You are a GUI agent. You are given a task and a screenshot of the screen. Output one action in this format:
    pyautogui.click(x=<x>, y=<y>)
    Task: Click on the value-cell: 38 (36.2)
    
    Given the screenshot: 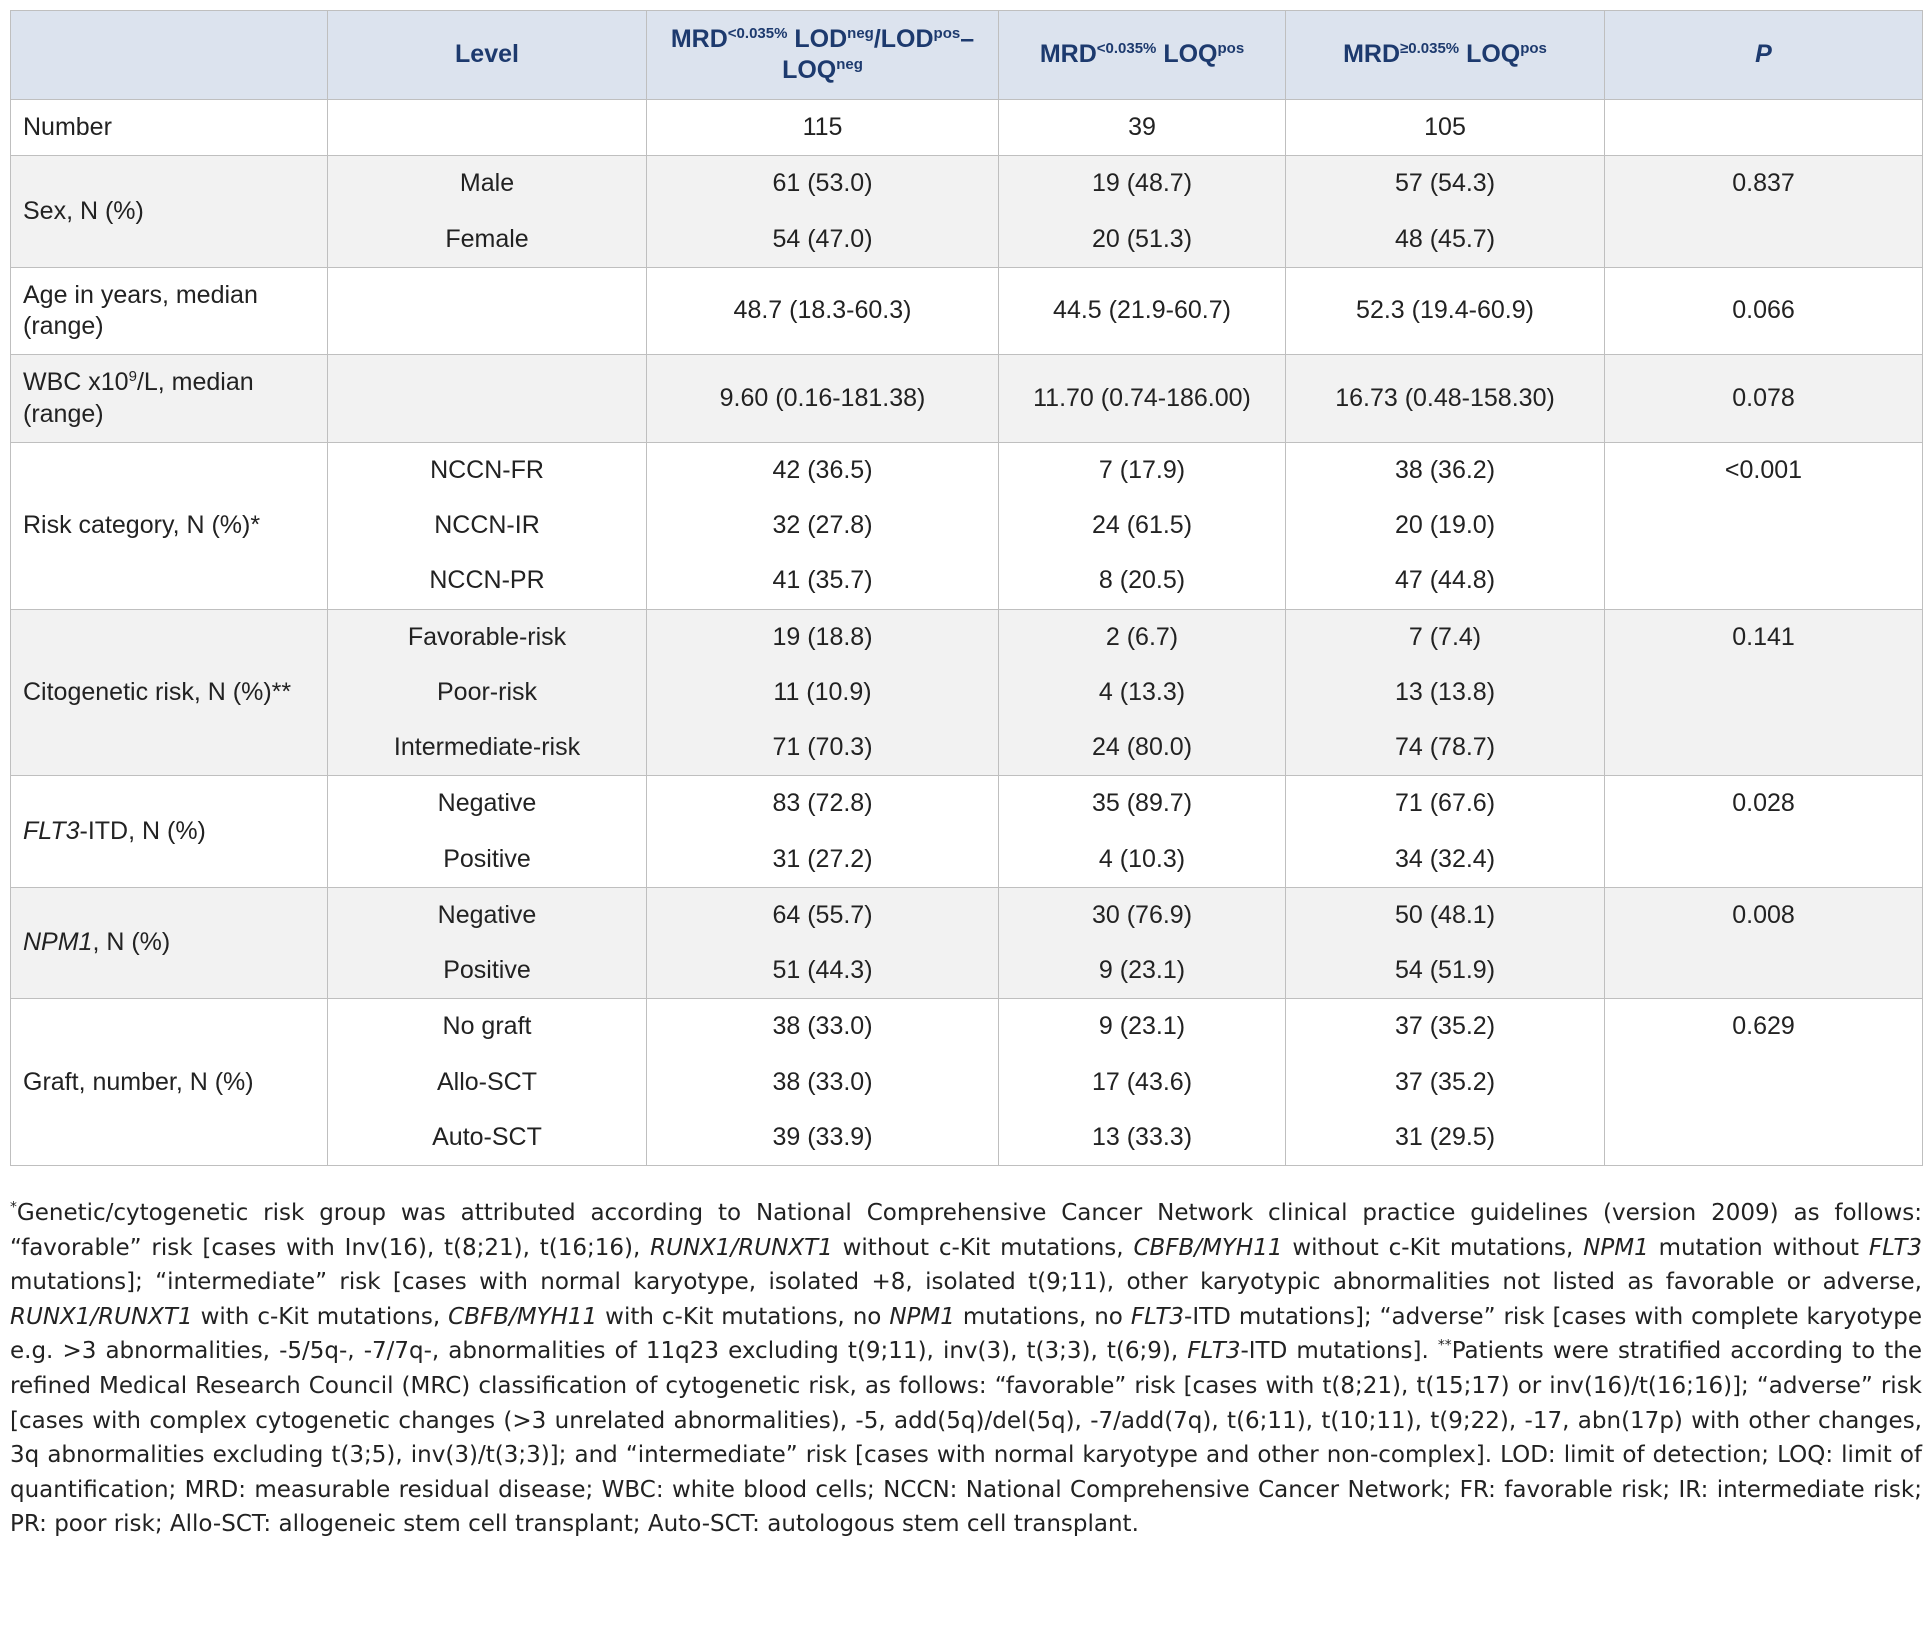 What is the action you would take?
    pyautogui.click(x=1445, y=470)
    